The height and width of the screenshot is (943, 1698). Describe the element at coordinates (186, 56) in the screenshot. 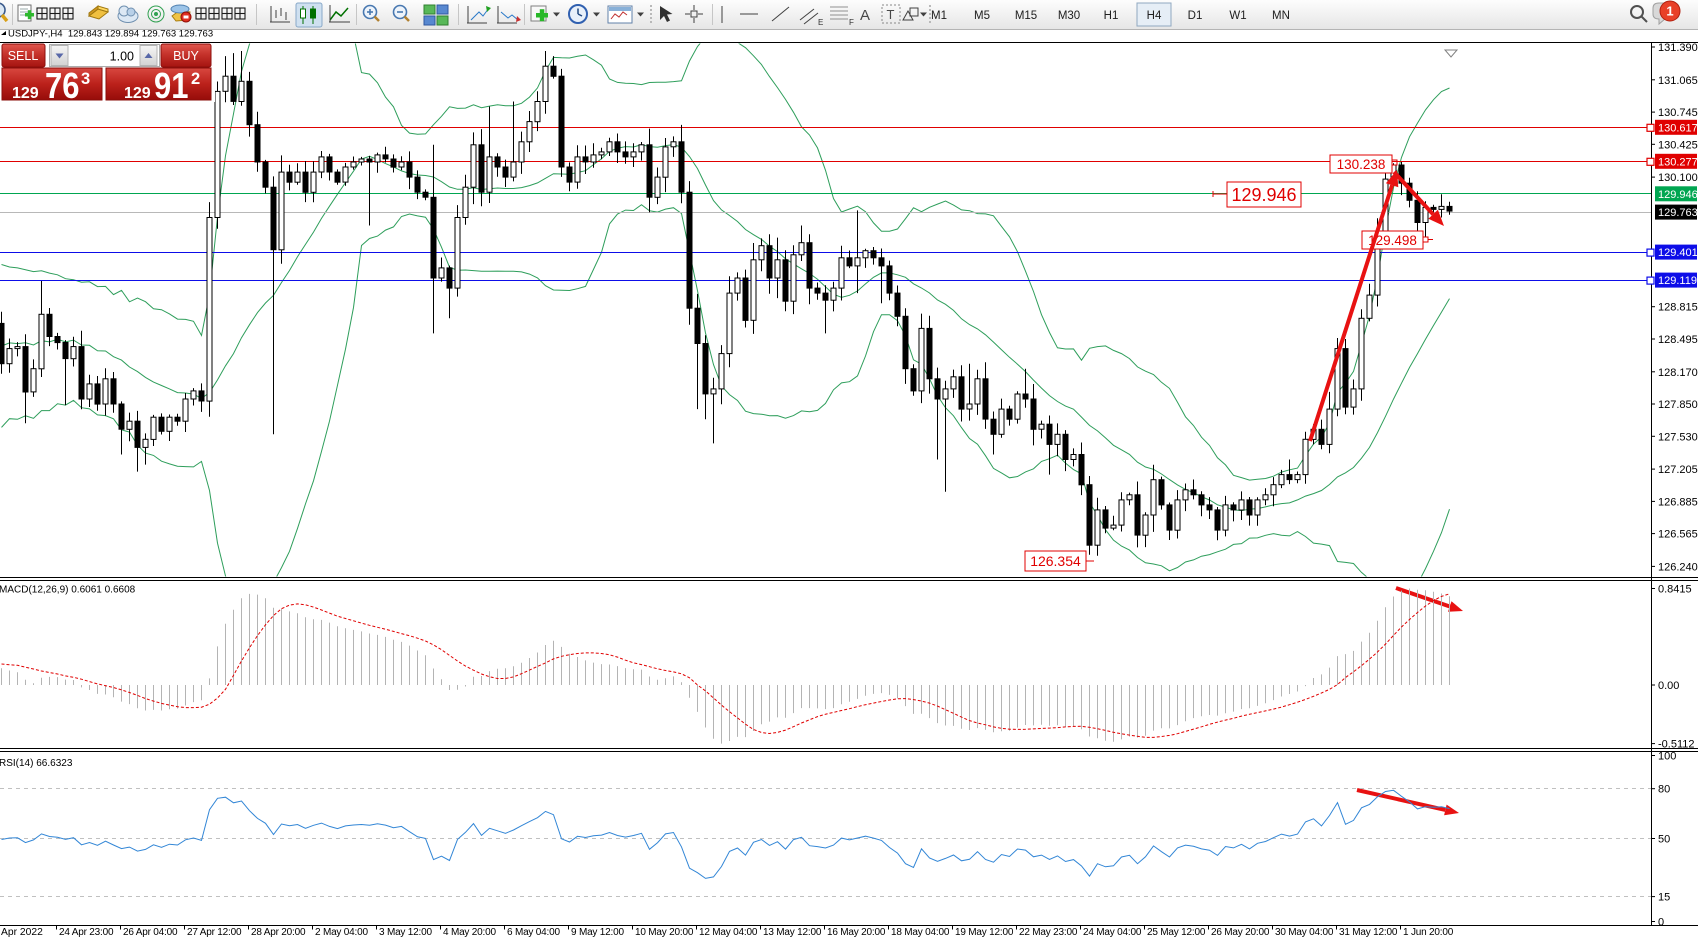

I see `svg-text: BUY` at that location.